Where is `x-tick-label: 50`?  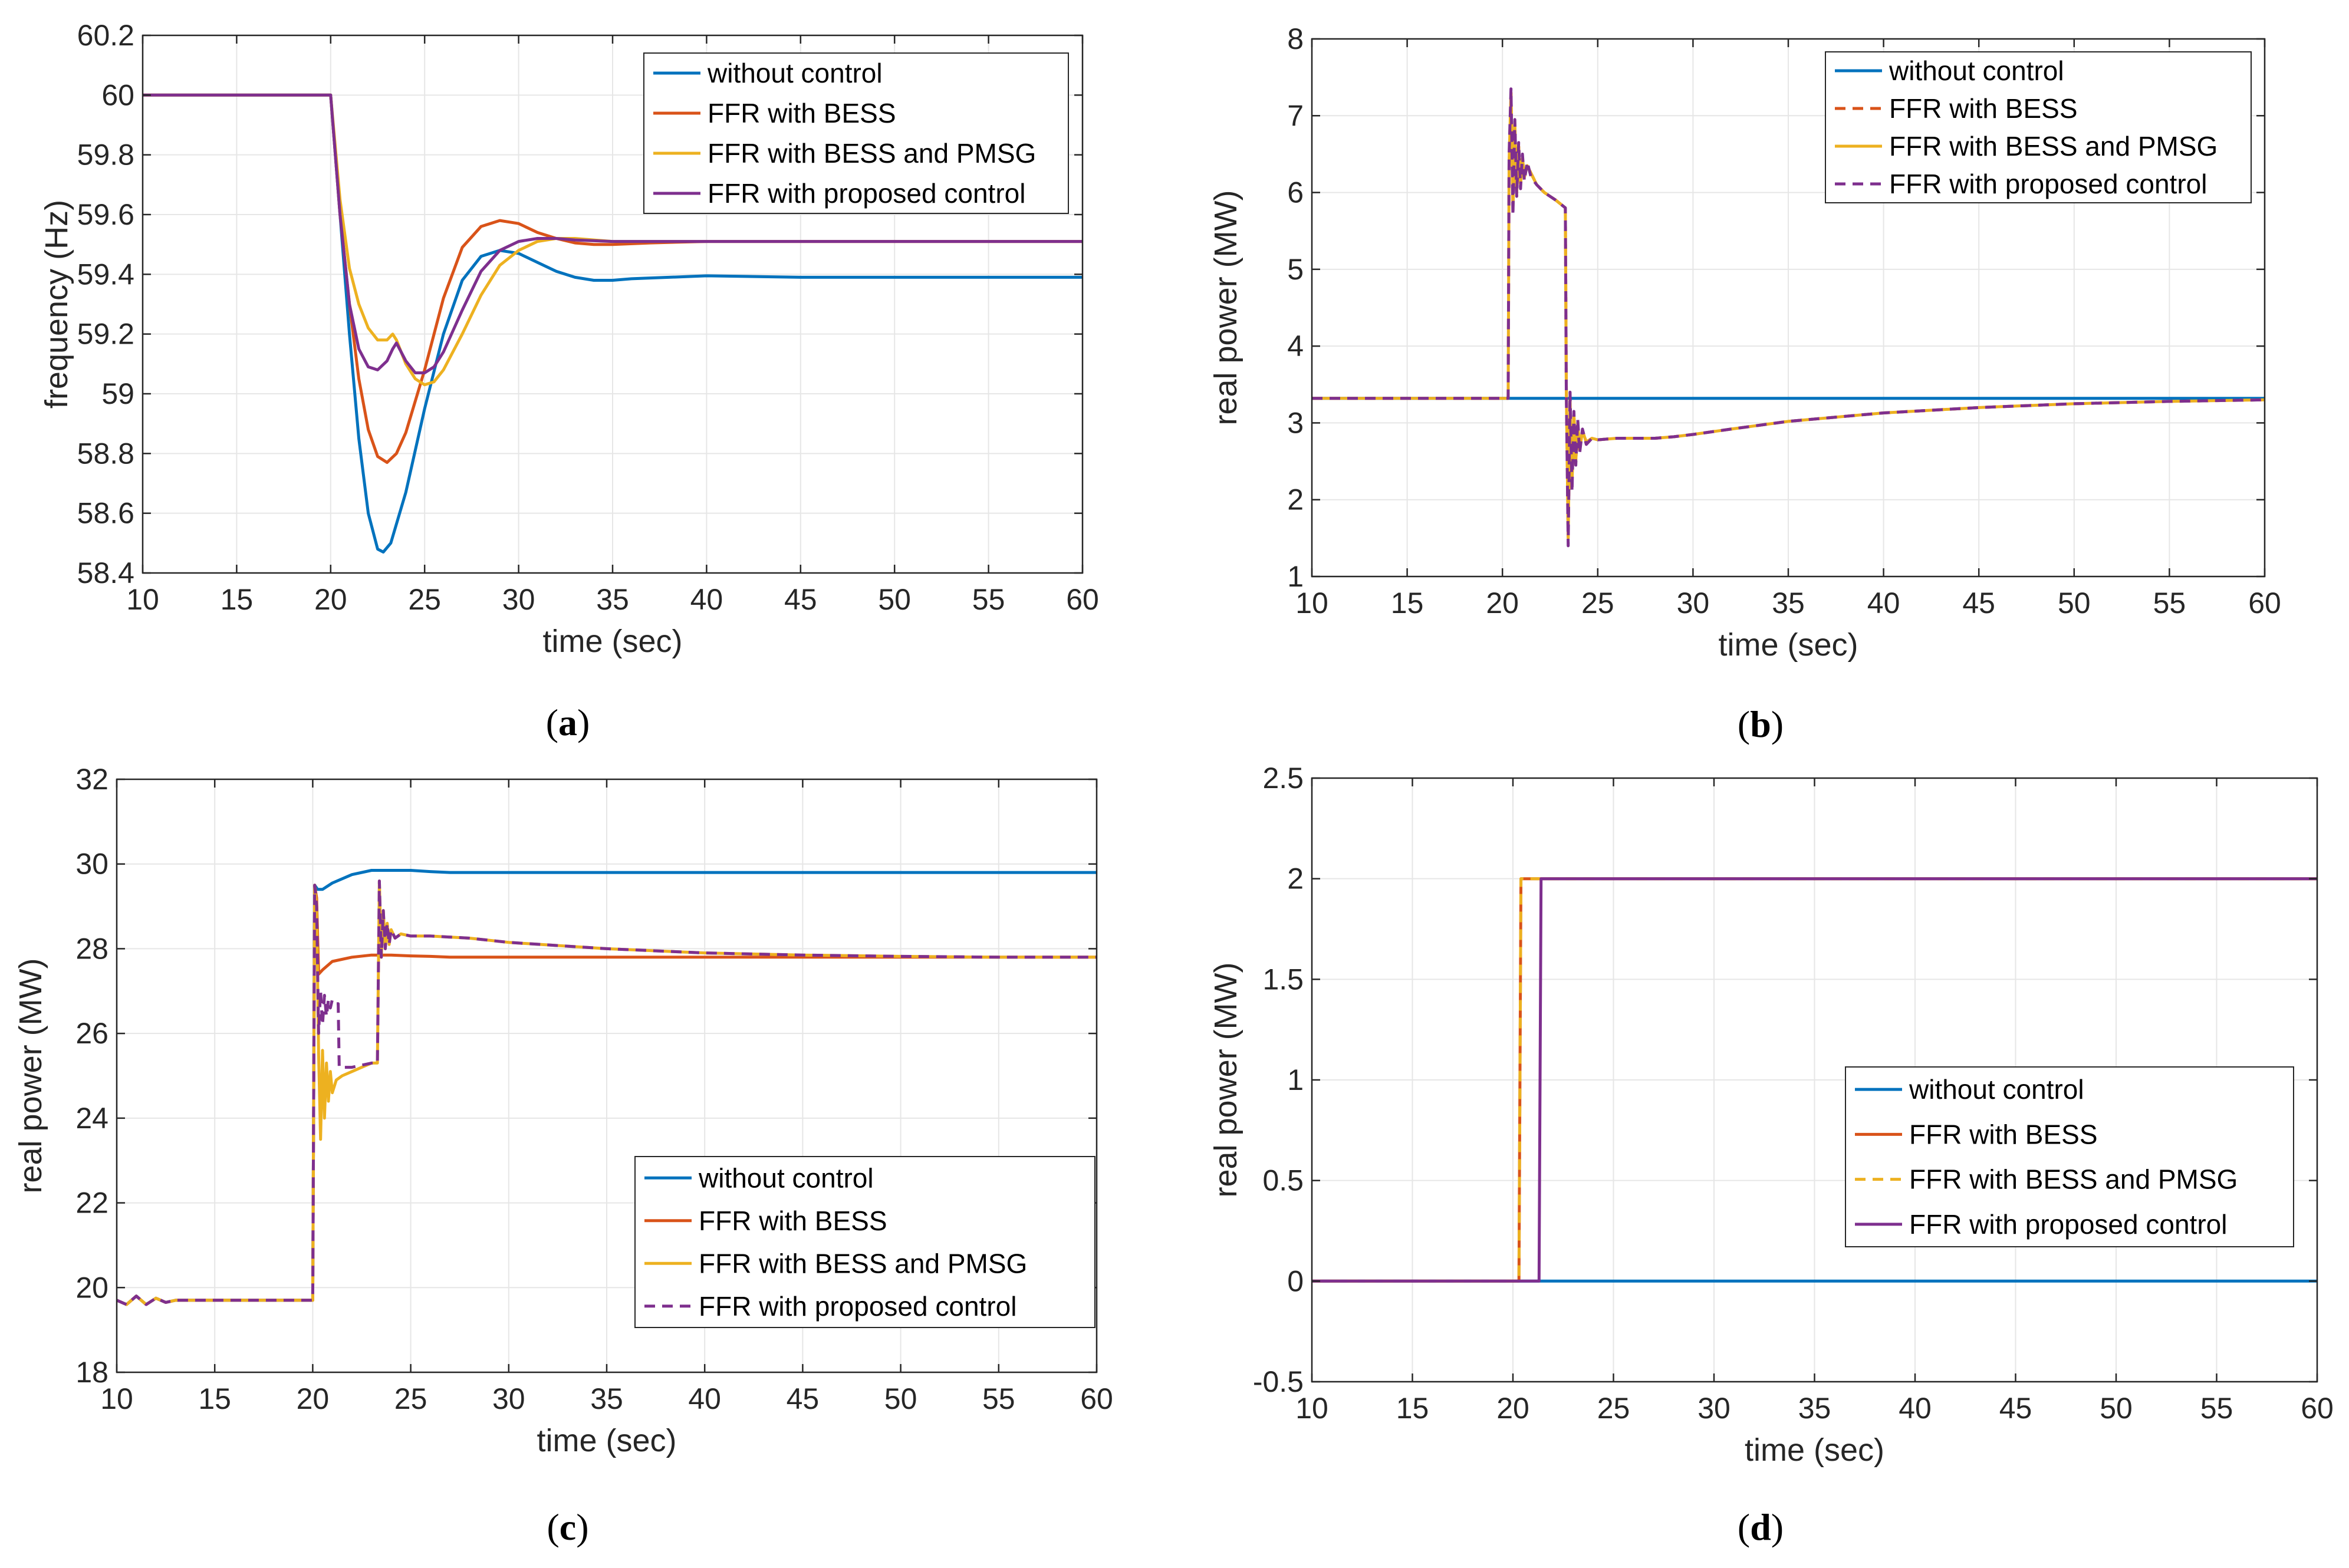 x-tick-label: 50 is located at coordinates (894, 599).